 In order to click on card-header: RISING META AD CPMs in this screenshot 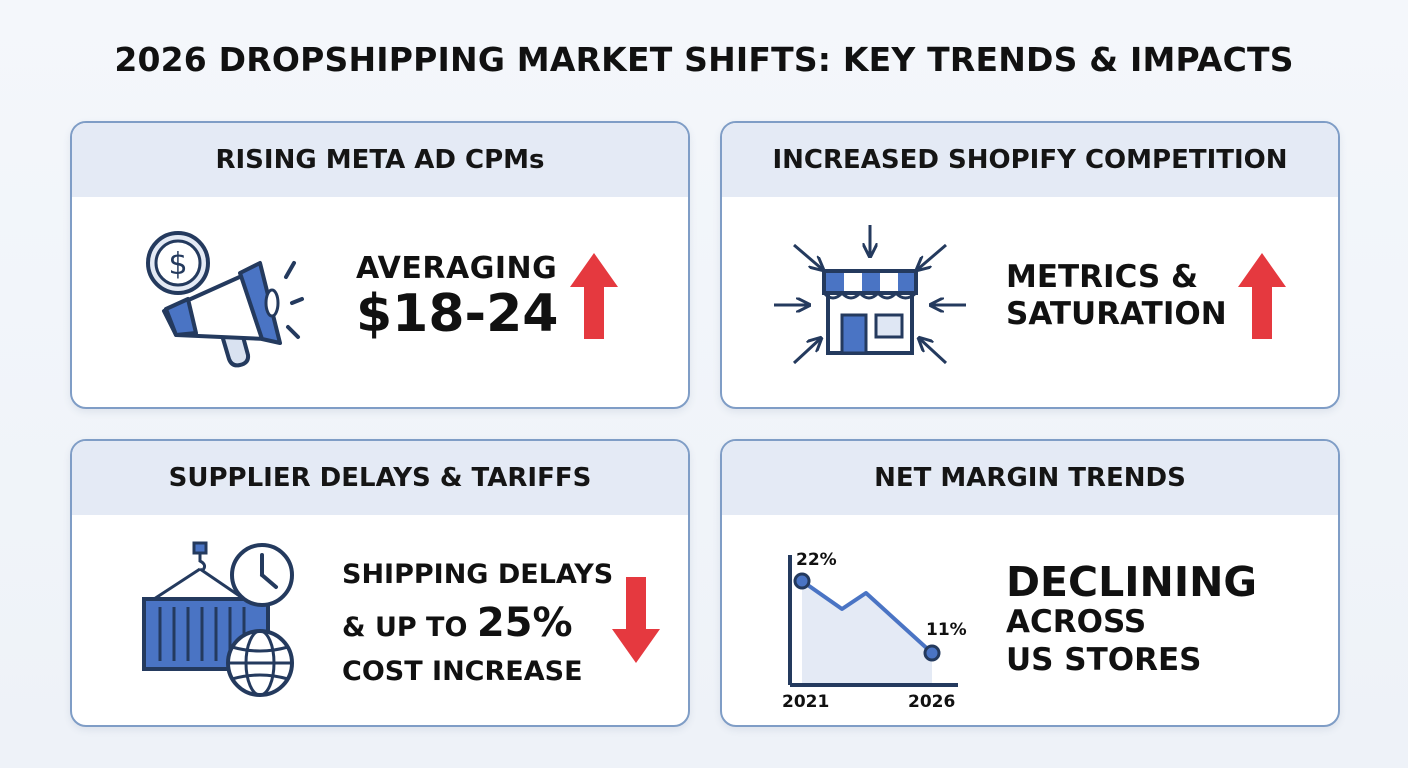, I will do `click(380, 160)`.